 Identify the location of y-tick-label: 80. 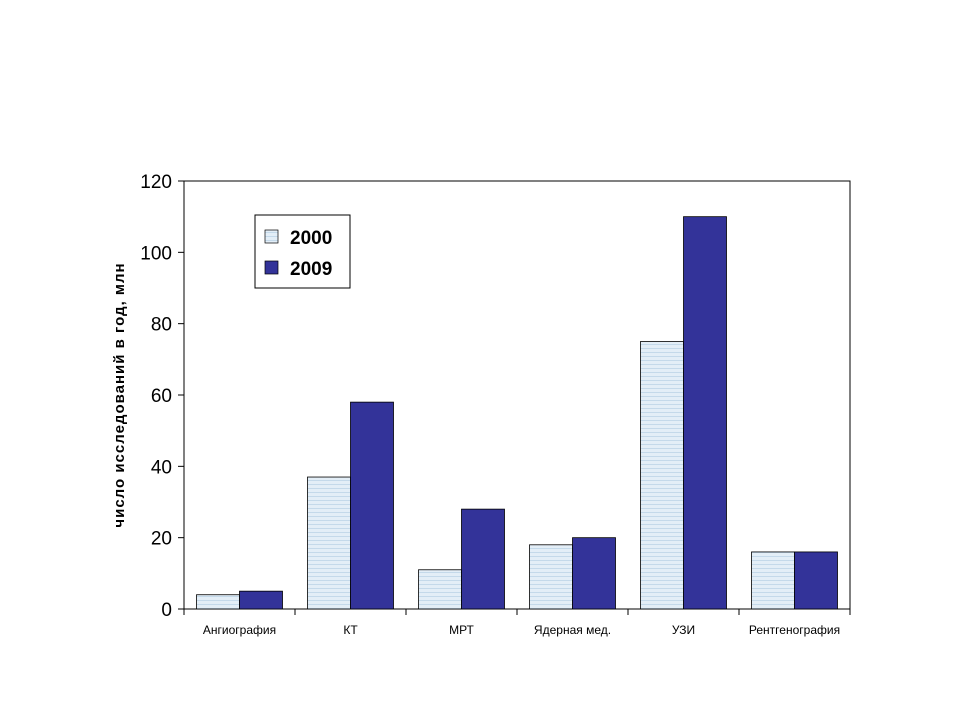
(161, 325).